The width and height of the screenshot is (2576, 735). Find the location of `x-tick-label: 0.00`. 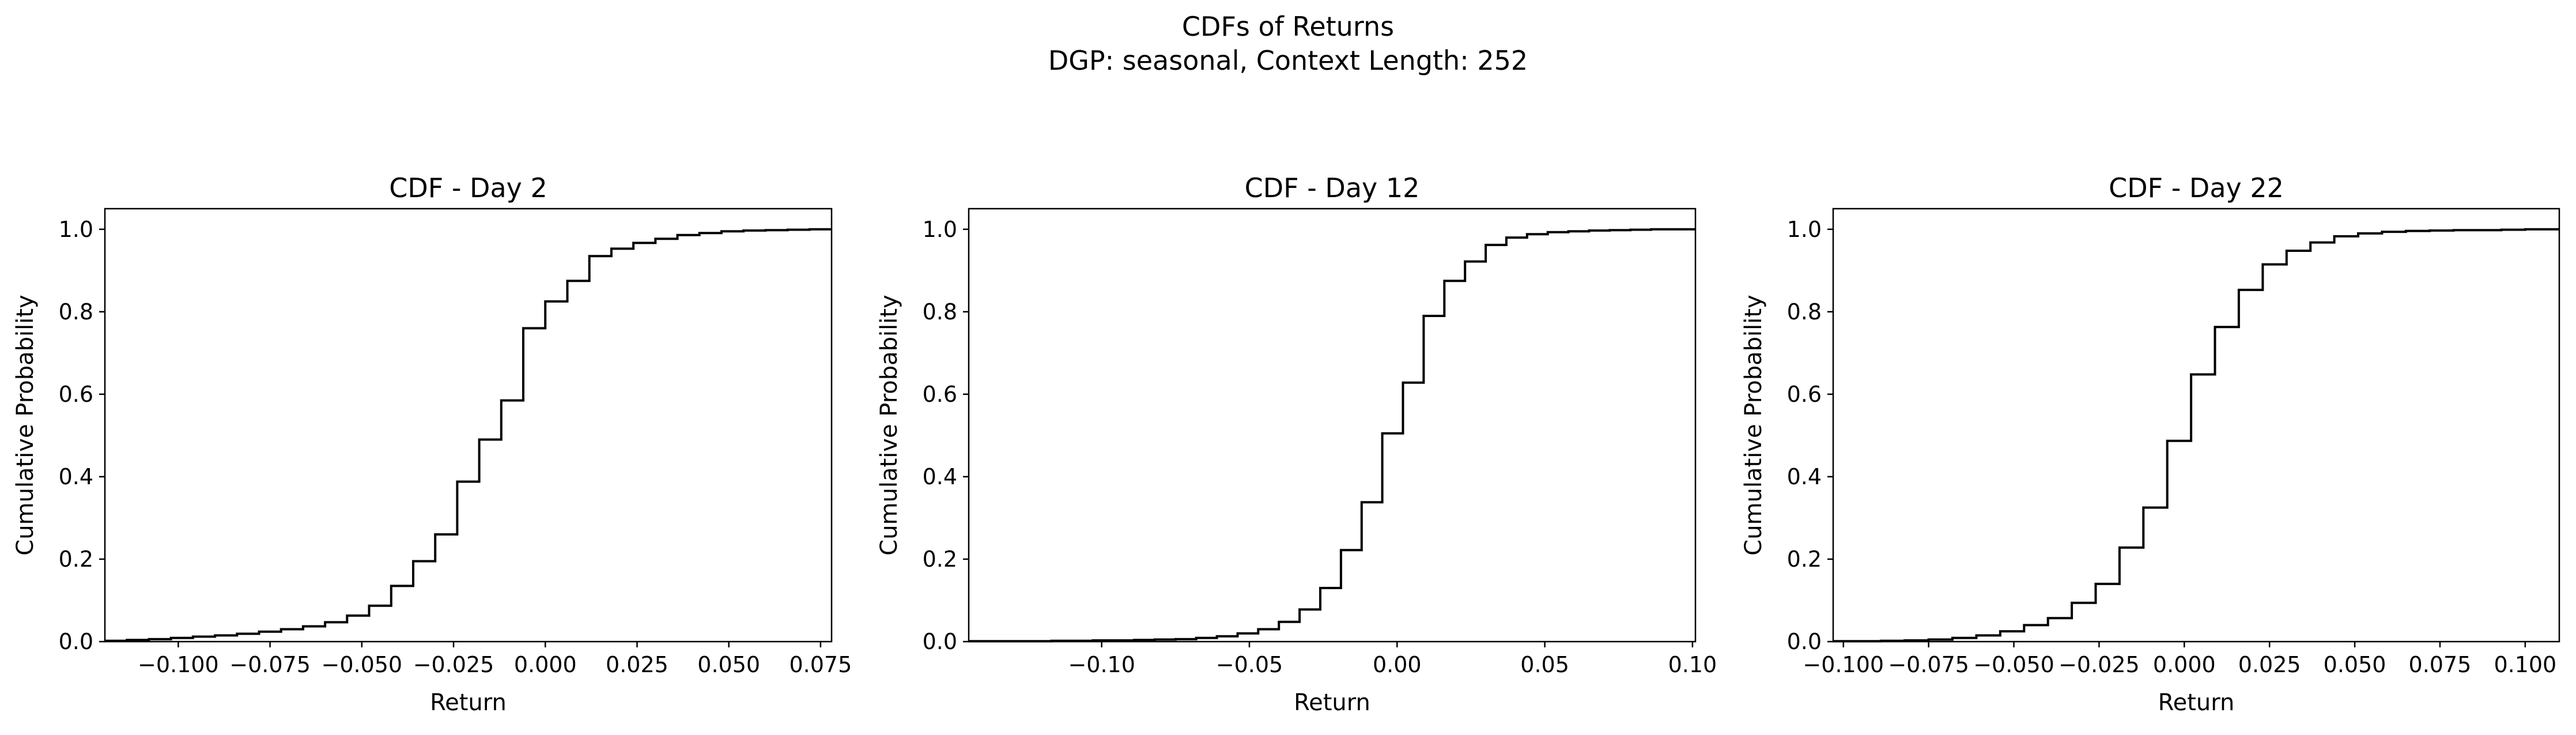

x-tick-label: 0.00 is located at coordinates (1398, 664).